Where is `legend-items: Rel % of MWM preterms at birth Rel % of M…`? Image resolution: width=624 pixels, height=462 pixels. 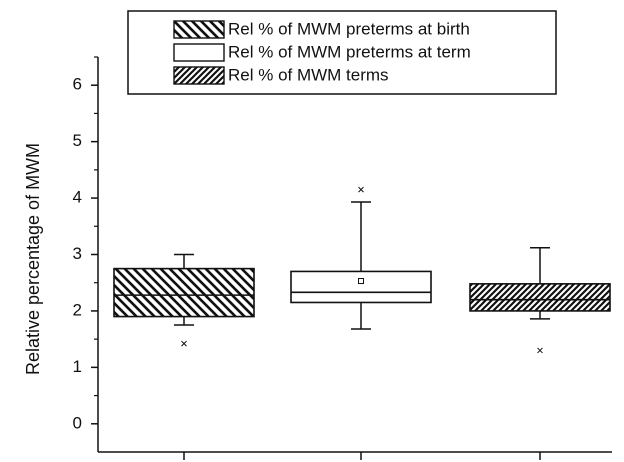
legend-items: Rel % of MWM preterms at birth Rel % of M… is located at coordinates (322, 52).